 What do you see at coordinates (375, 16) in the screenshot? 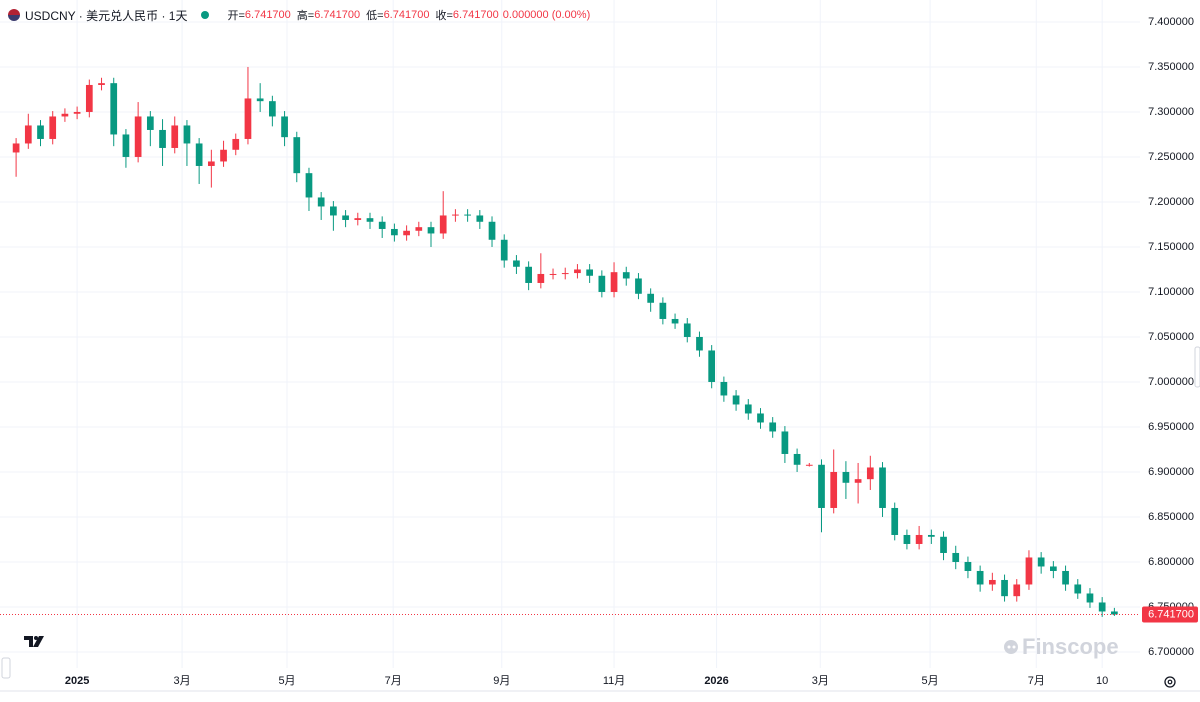
I see `low-label: 低=` at bounding box center [375, 16].